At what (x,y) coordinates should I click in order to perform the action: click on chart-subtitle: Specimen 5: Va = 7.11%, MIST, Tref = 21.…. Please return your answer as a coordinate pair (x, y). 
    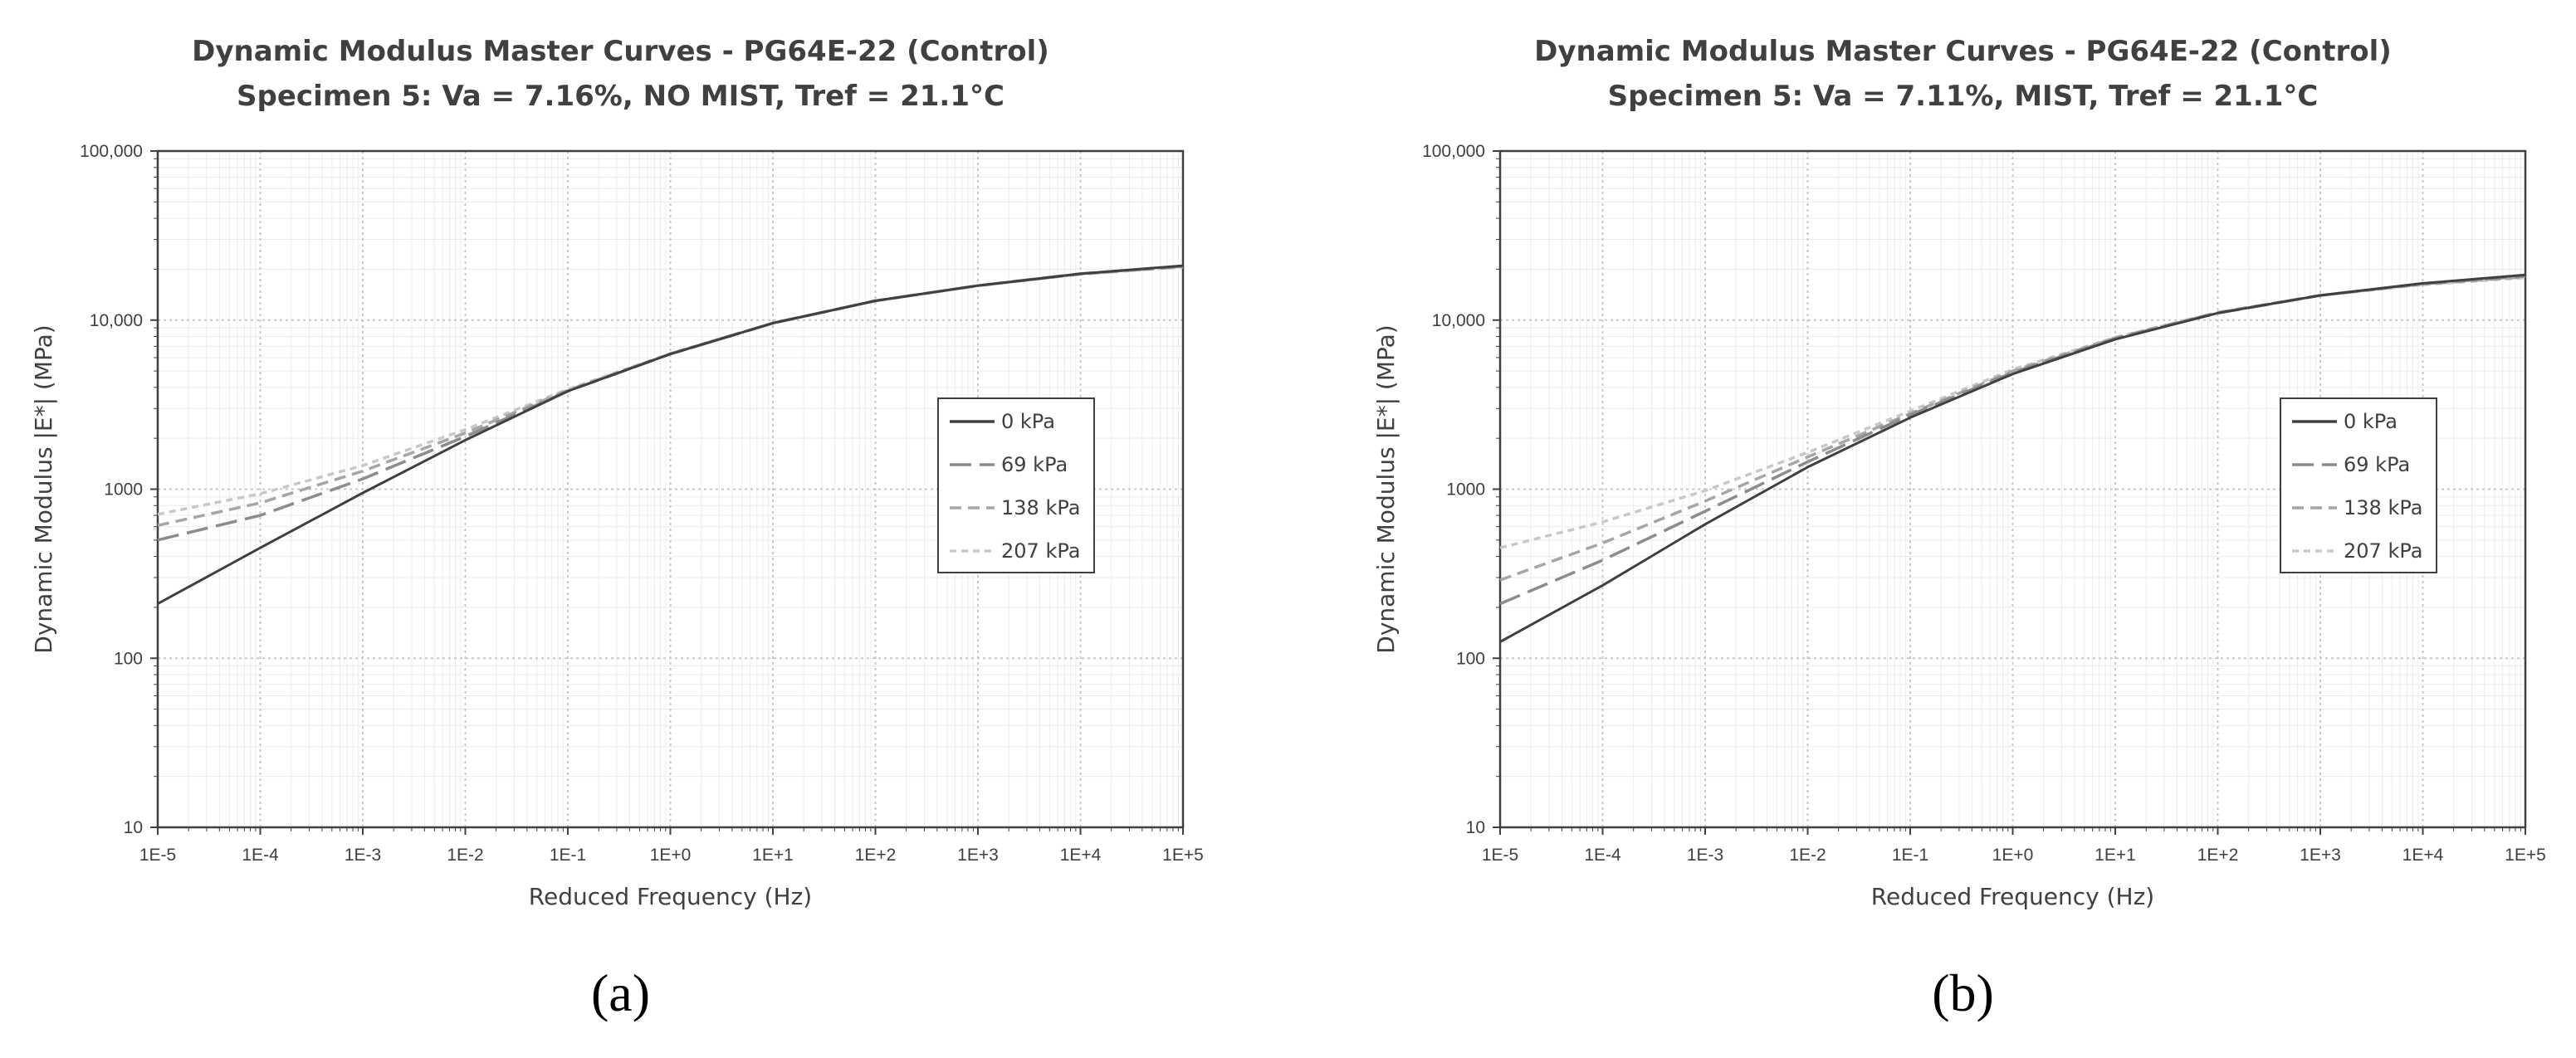
    Looking at the image, I should click on (1963, 97).